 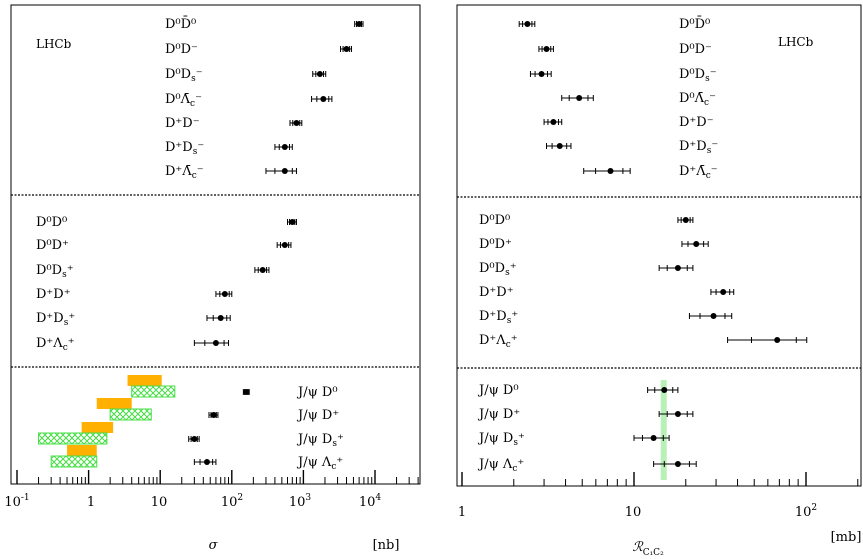 I want to click on shared-band, so click(x=663, y=430).